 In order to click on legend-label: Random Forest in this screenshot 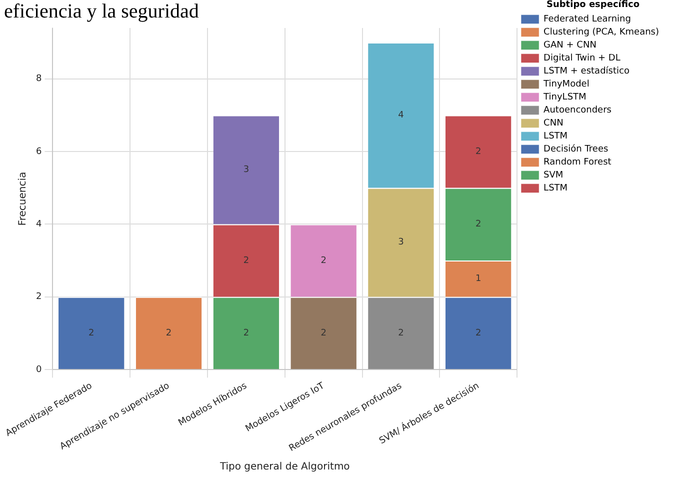, I will do `click(578, 163)`.